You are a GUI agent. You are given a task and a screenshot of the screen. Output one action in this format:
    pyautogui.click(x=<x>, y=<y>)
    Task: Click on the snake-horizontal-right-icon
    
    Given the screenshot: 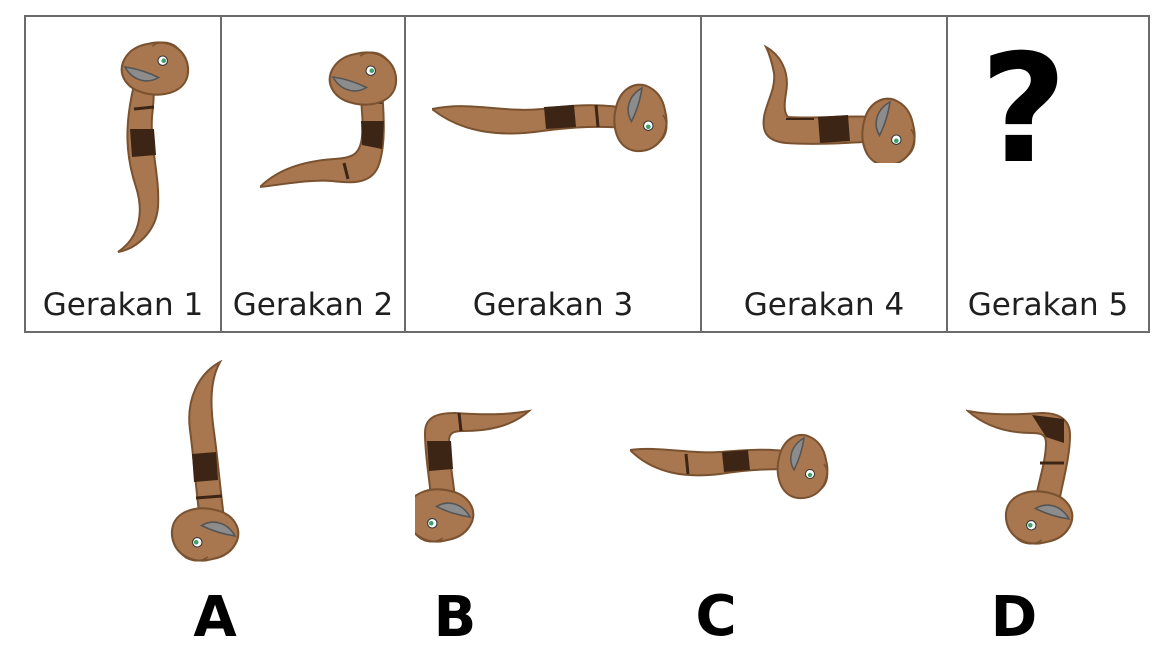 What is the action you would take?
    pyautogui.click(x=550, y=118)
    